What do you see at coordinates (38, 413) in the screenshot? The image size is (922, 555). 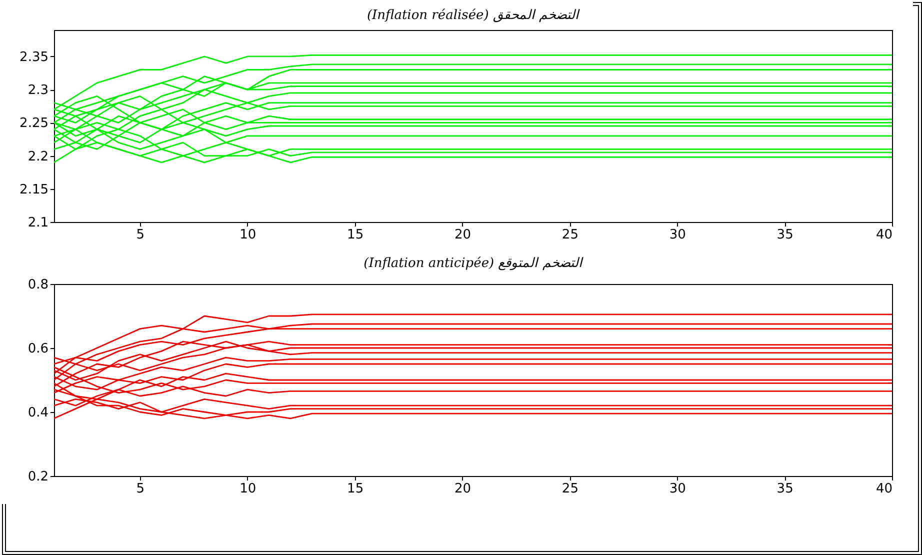 I see `y-tick-label: 0.4` at bounding box center [38, 413].